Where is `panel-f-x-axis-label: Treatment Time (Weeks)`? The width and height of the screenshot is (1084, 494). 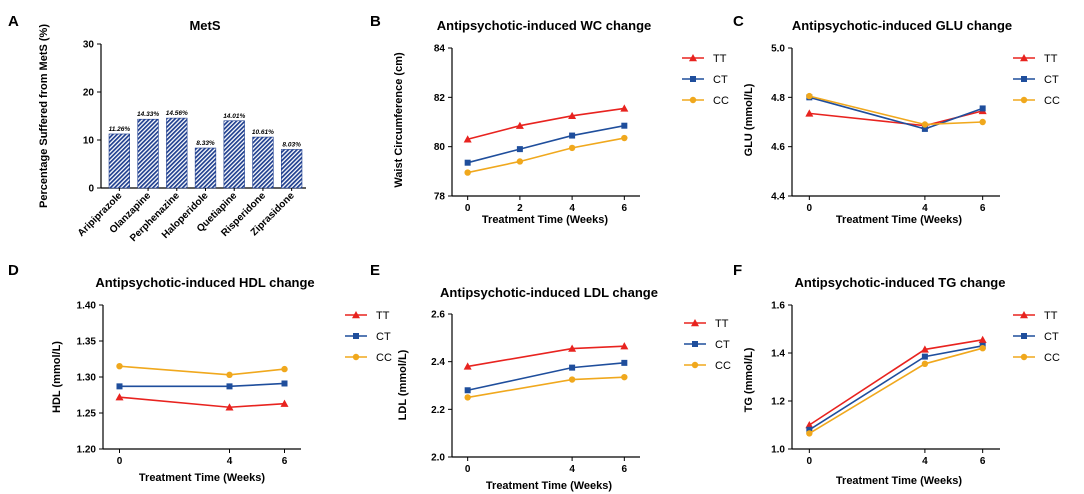 panel-f-x-axis-label: Treatment Time (Weeks) is located at coordinates (899, 481).